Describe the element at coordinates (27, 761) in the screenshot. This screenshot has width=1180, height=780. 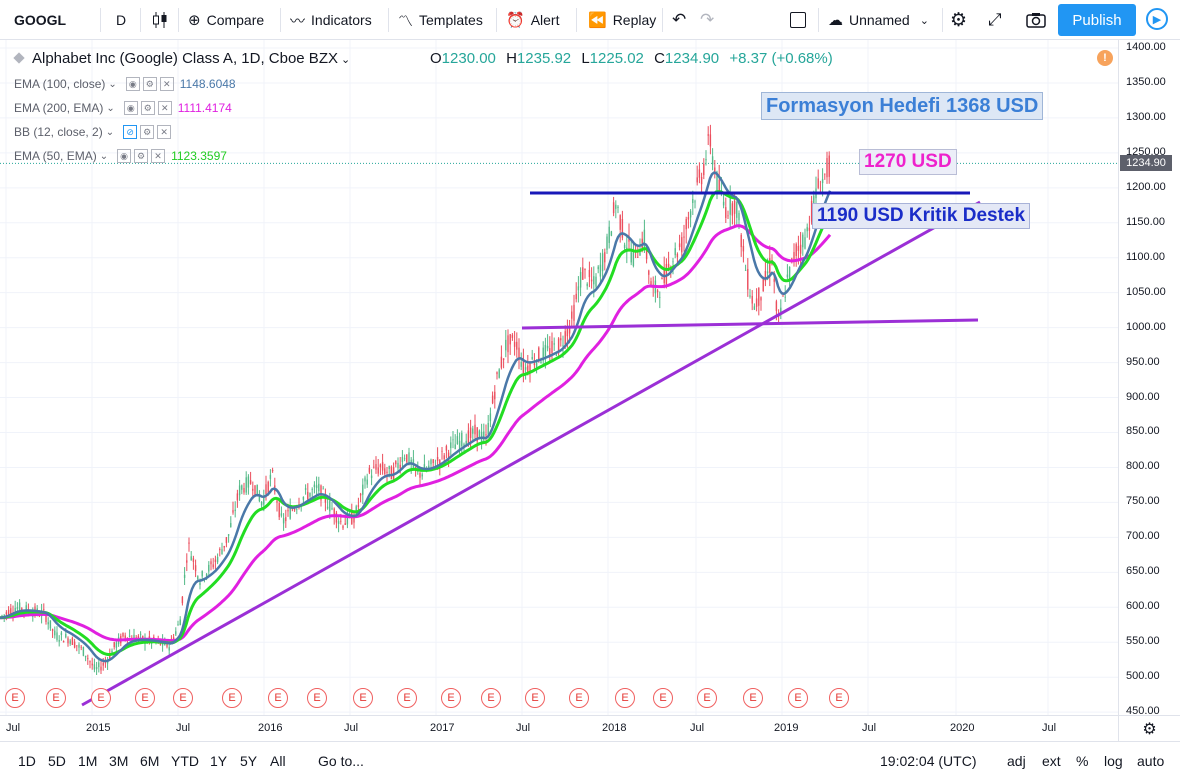
I see `range-button-1d: 1D` at that location.